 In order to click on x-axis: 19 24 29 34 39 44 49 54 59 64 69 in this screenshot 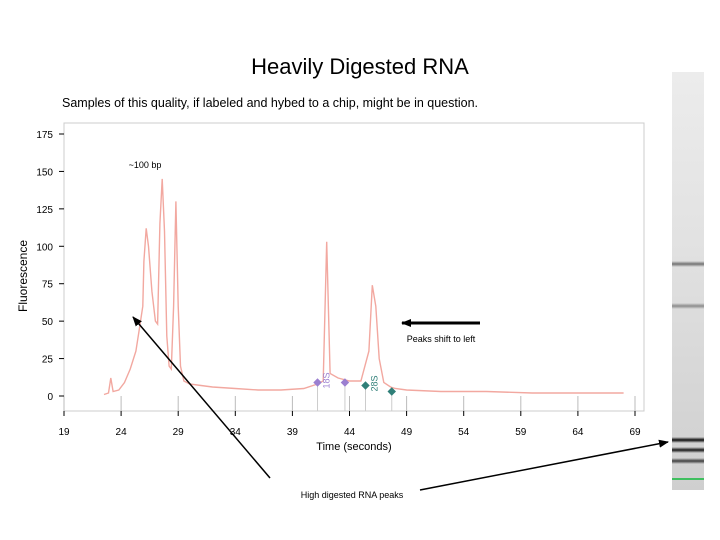, I will do `click(349, 417)`.